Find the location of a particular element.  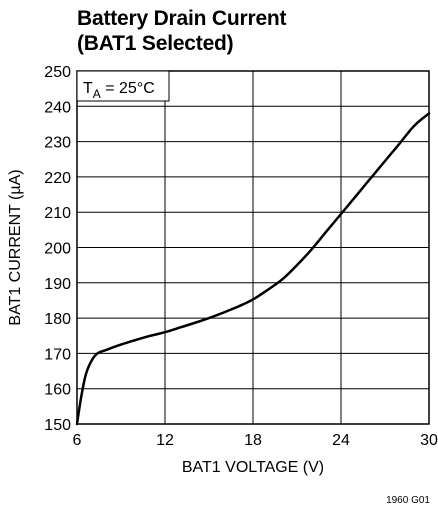

y-tick-labels: 150 160 170 180 190 200 210 220 230 240 250 is located at coordinates (57, 249).